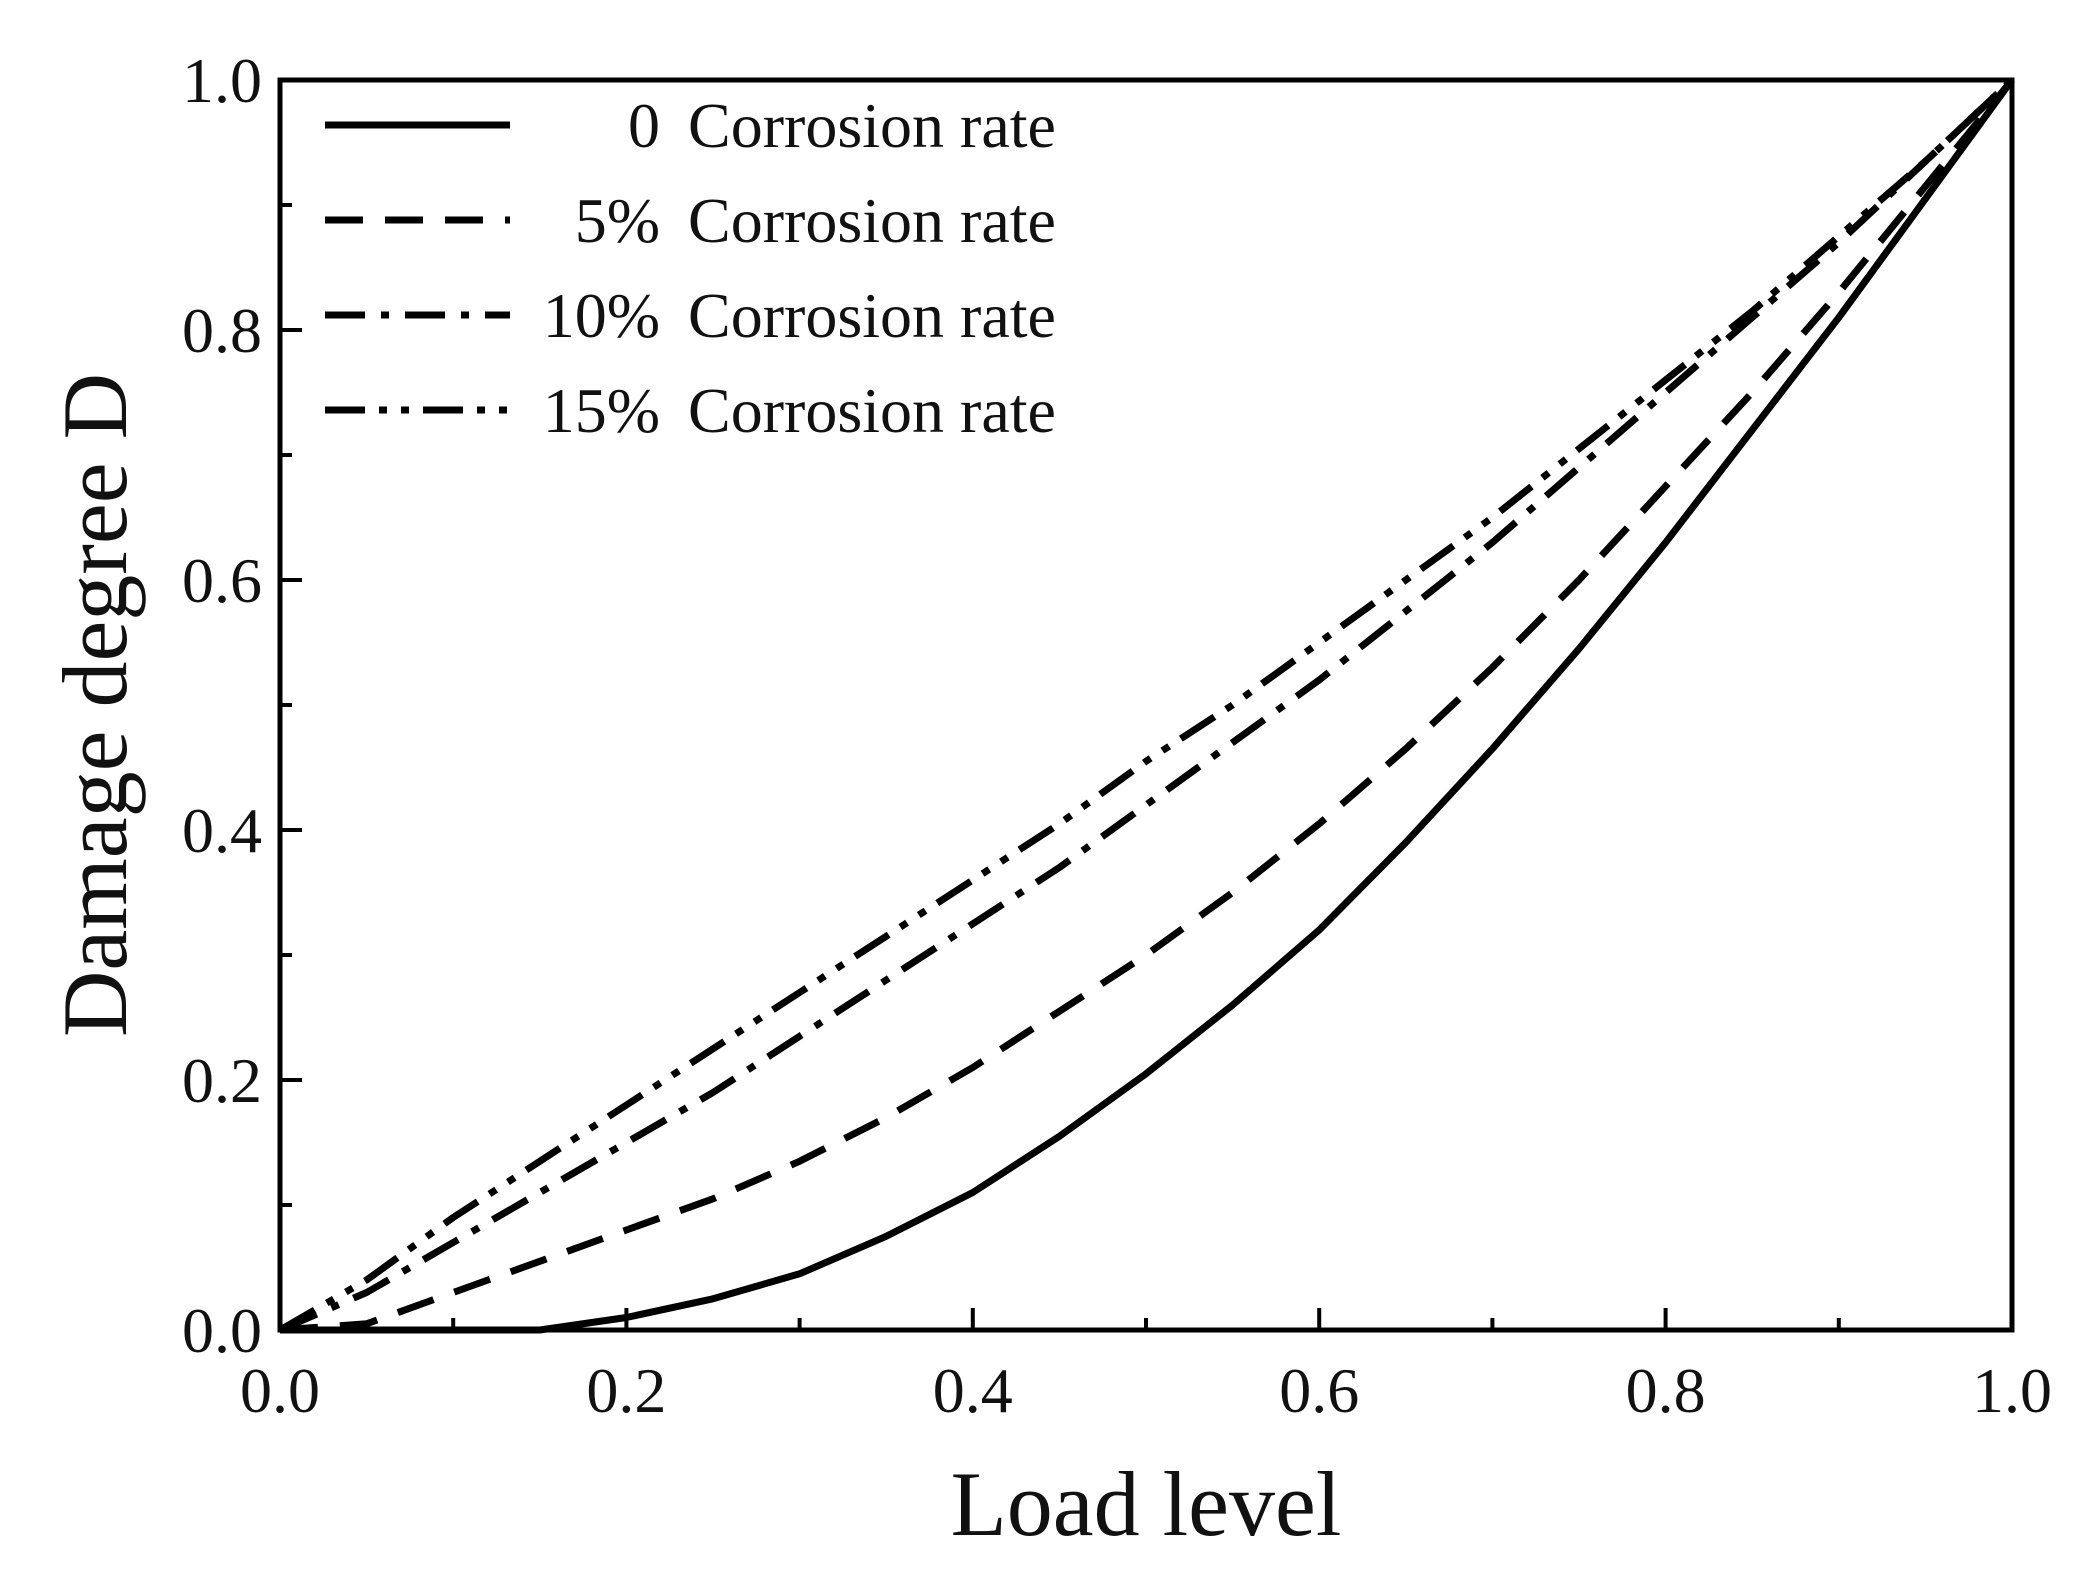  What do you see at coordinates (2012, 1390) in the screenshot?
I see `x-tick-label: 1.0` at bounding box center [2012, 1390].